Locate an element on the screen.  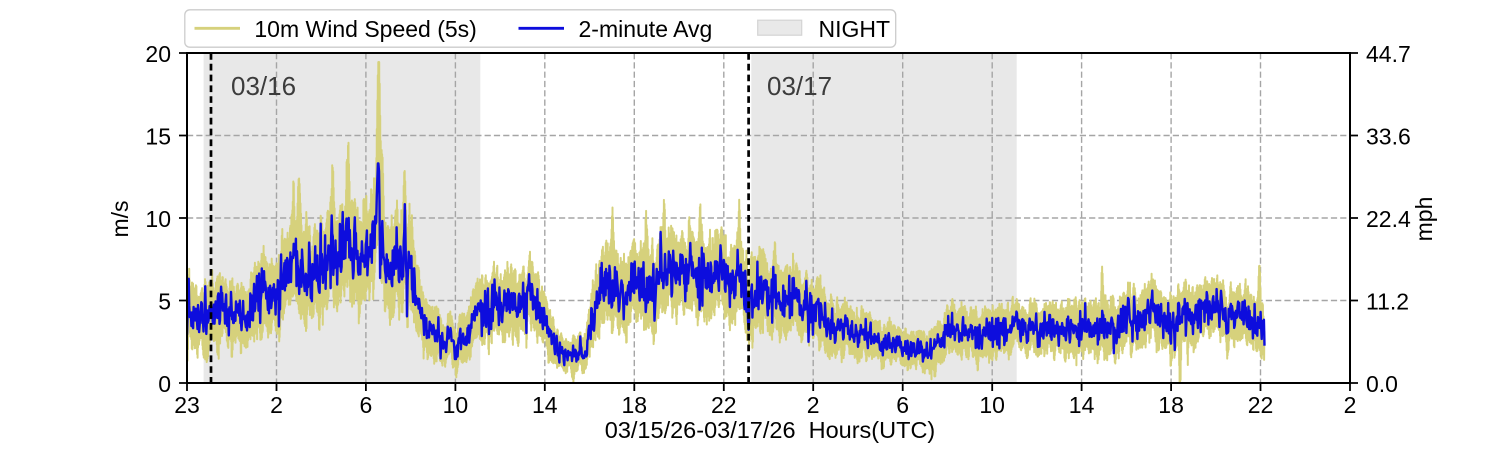
svg-text: 2-minute Avg is located at coordinates (646, 29).